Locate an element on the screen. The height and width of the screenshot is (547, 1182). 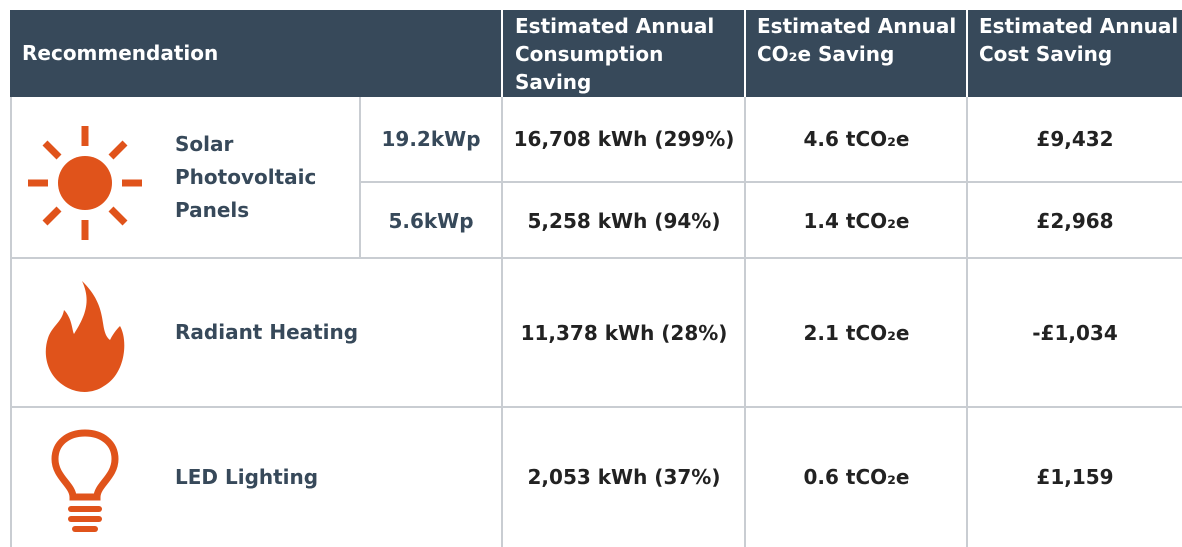
cost-cell: £1,159 is located at coordinates (1075, 477).